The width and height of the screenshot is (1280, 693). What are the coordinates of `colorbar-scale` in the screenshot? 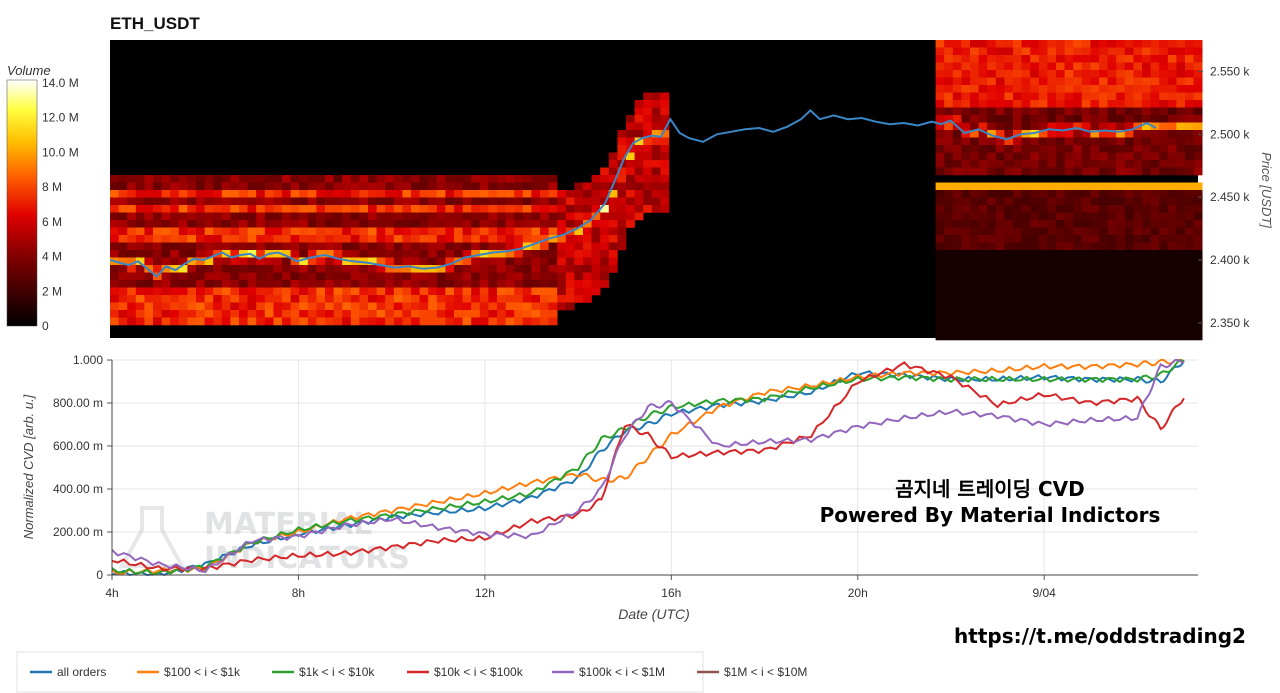 It's located at (22, 203).